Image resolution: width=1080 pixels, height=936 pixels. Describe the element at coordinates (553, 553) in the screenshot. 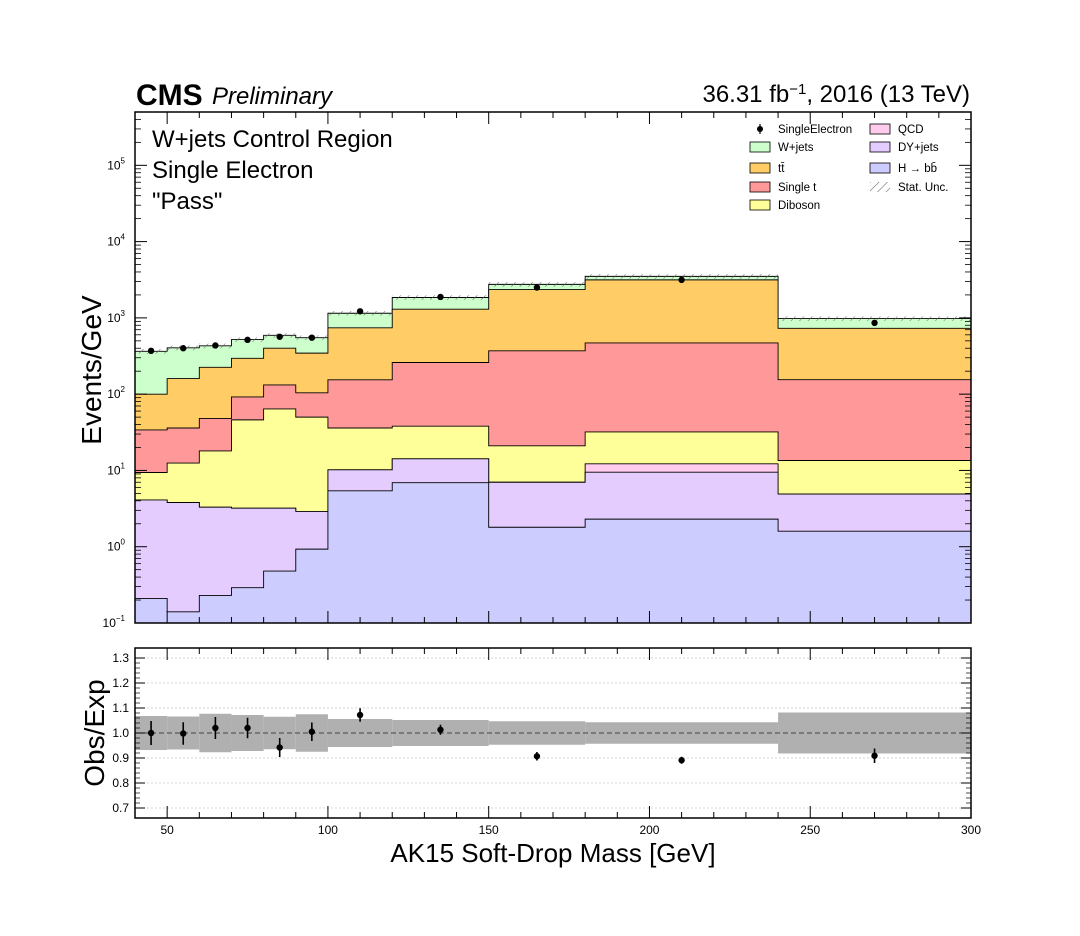

I see `histogram-h-bb` at that location.